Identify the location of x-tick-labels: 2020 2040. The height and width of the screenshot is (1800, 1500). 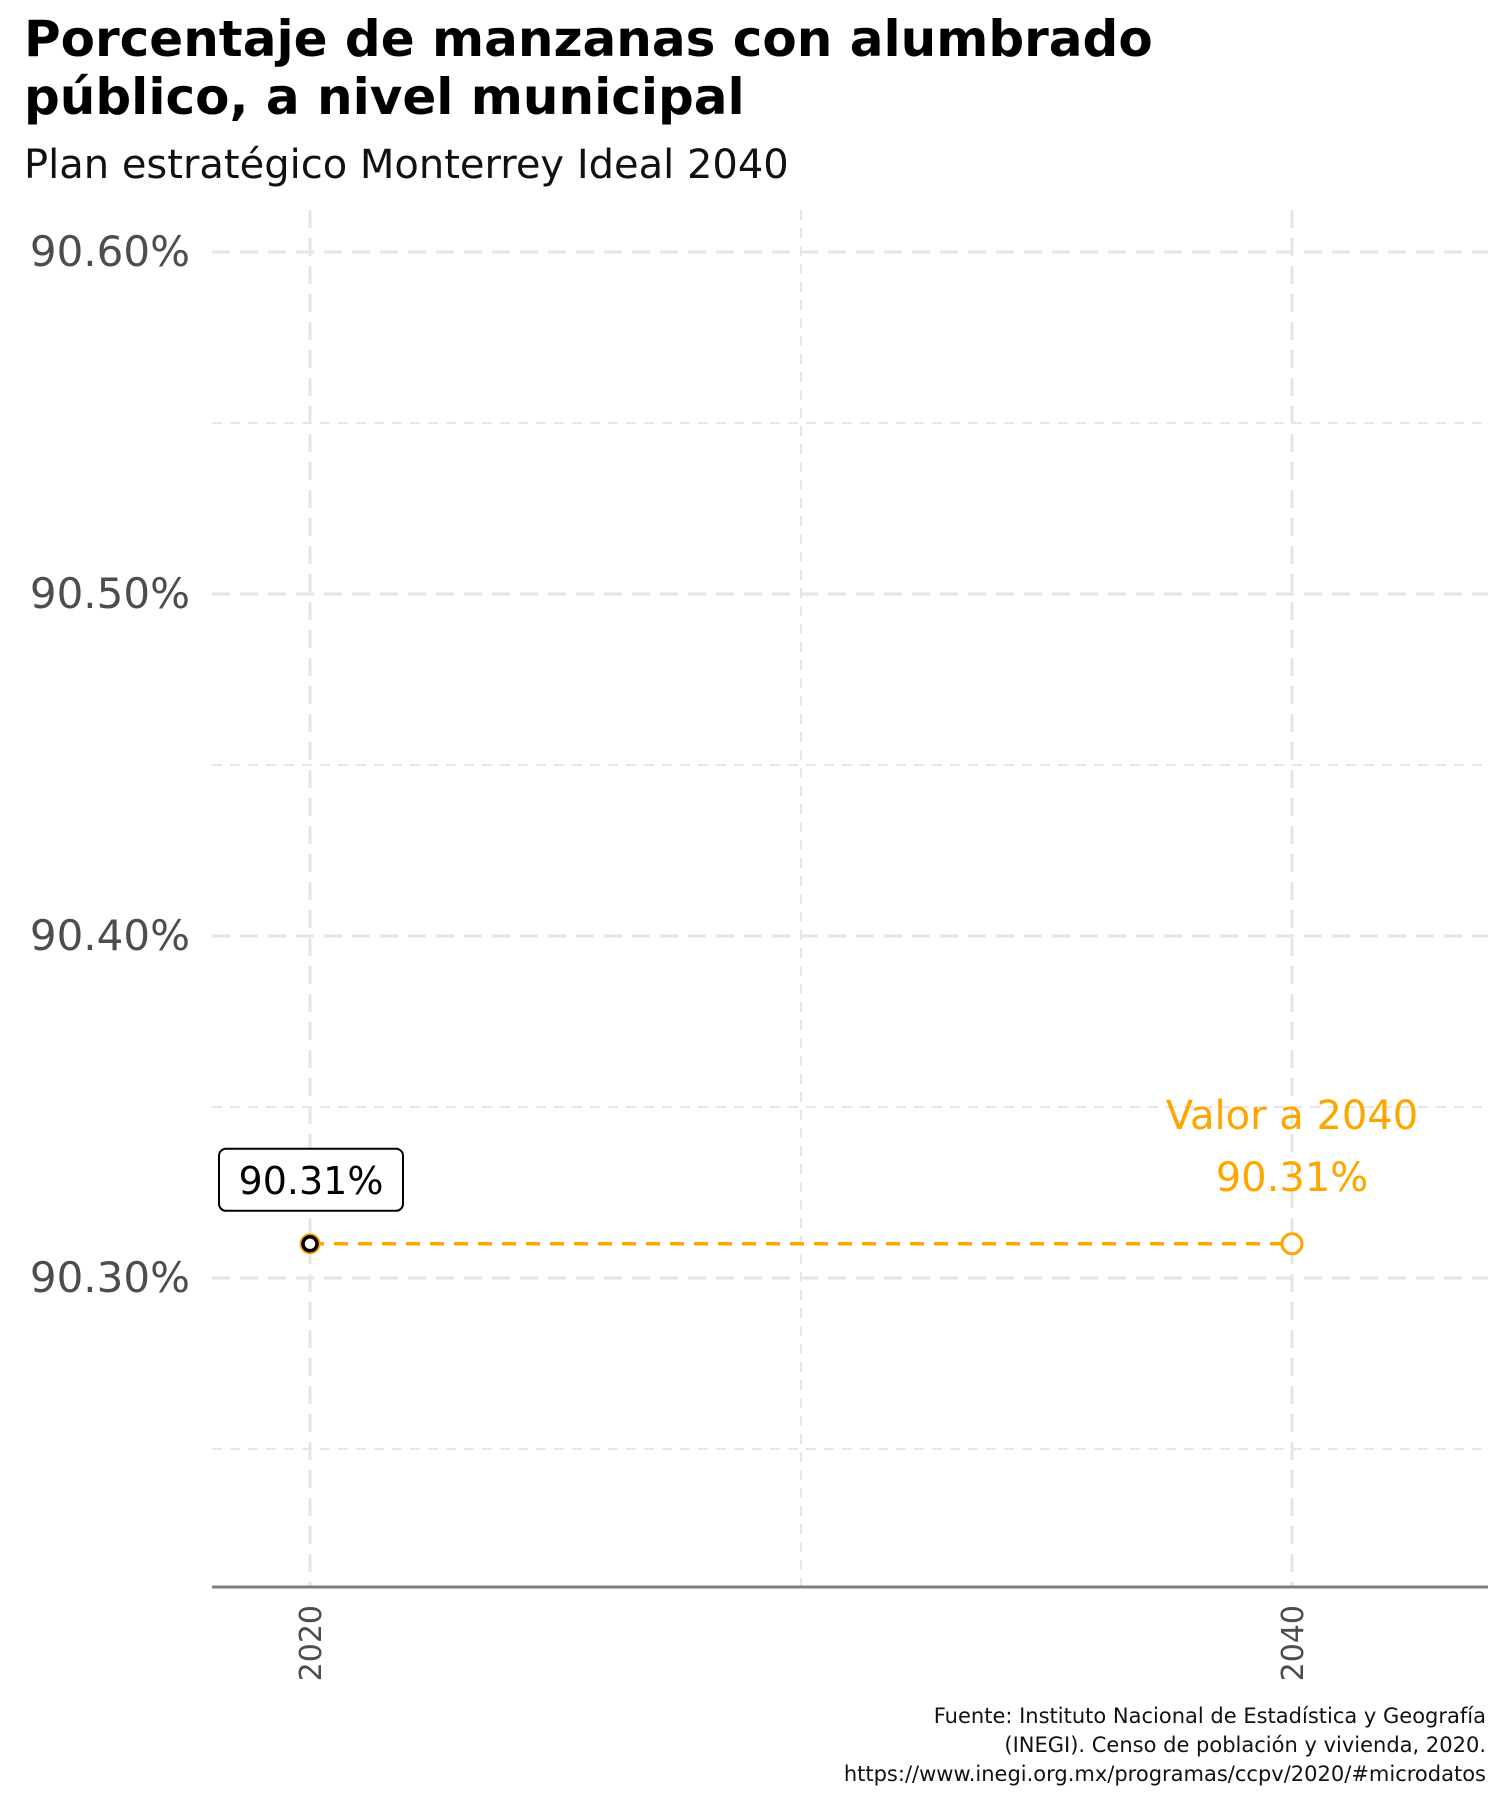
(802, 1643).